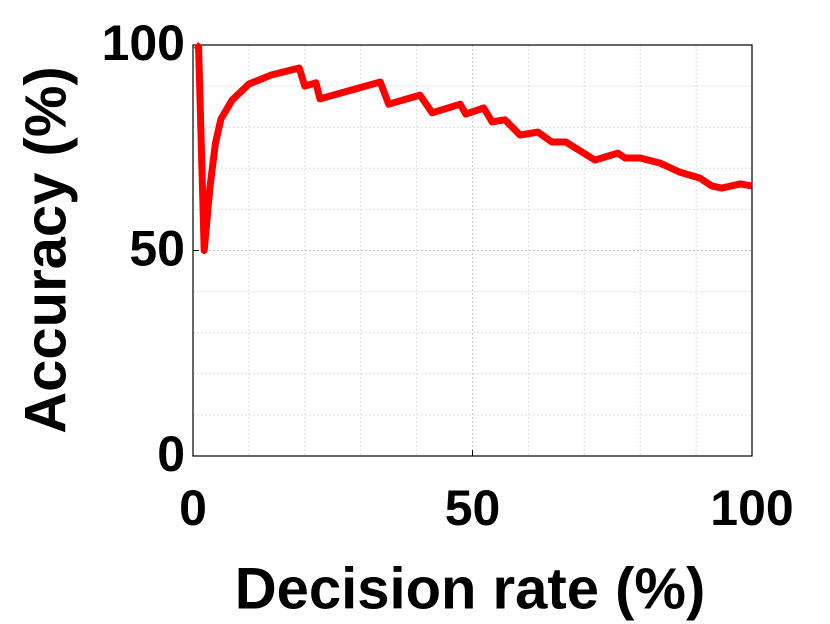 This screenshot has height=624, width=830. I want to click on y-axis-label: Accuracy (%), so click(45, 249).